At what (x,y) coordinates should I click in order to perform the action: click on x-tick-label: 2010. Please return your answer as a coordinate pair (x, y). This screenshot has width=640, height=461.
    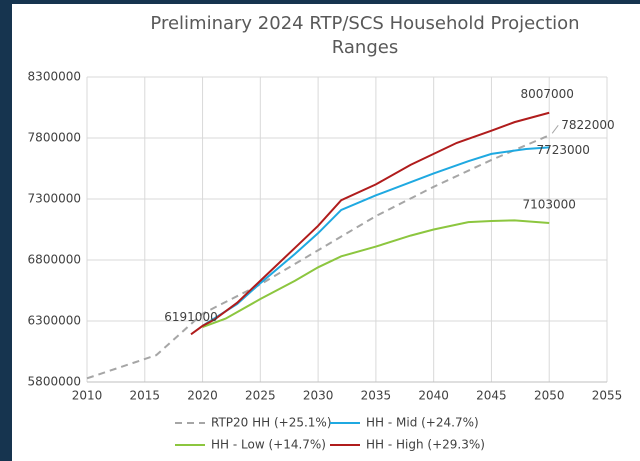
    Looking at the image, I should click on (87, 396).